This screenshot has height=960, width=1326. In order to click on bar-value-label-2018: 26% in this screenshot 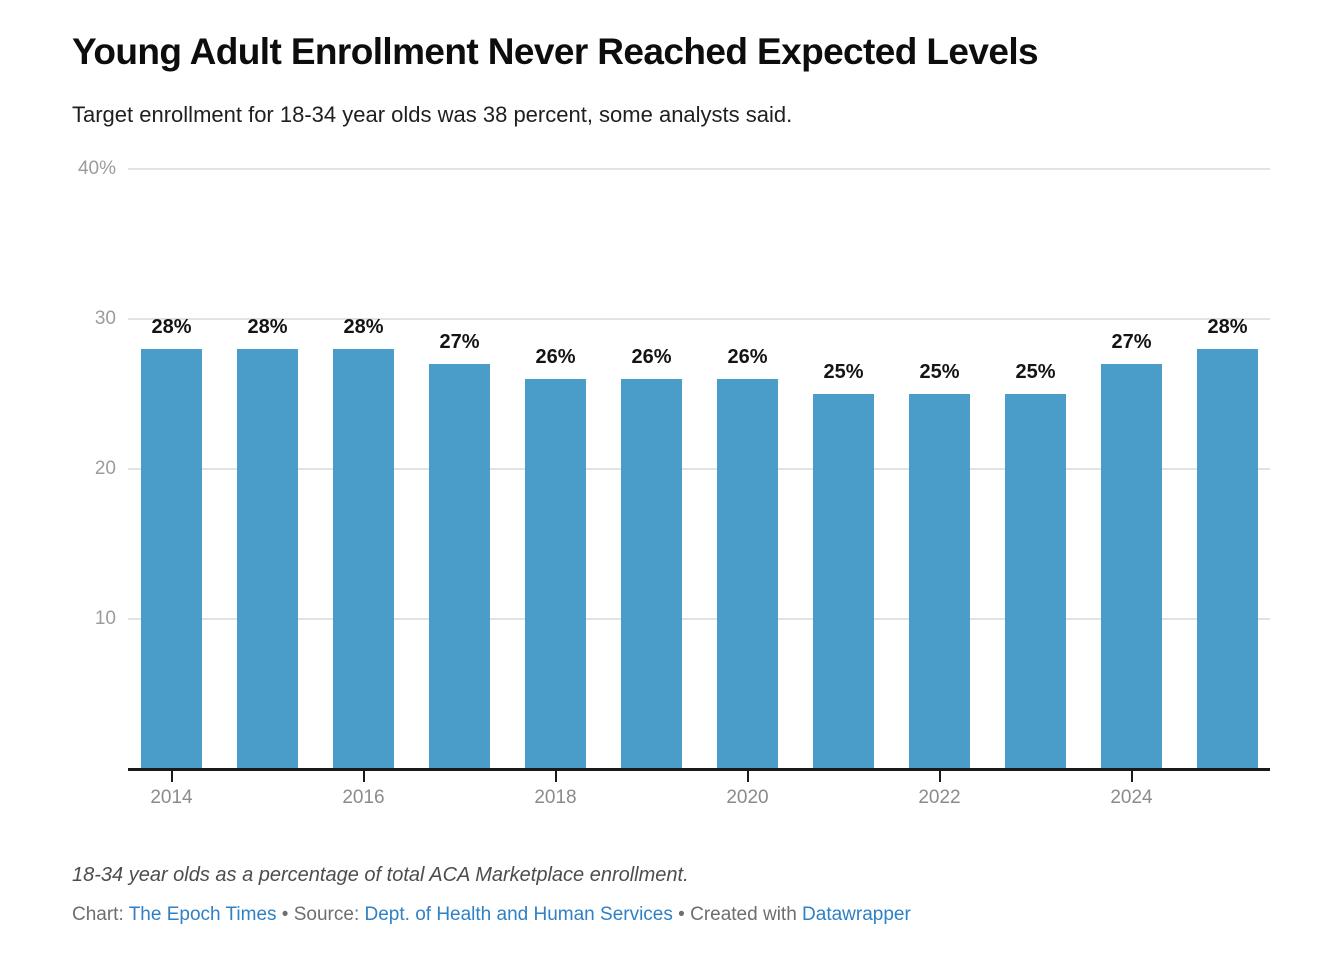, I will do `click(555, 357)`.